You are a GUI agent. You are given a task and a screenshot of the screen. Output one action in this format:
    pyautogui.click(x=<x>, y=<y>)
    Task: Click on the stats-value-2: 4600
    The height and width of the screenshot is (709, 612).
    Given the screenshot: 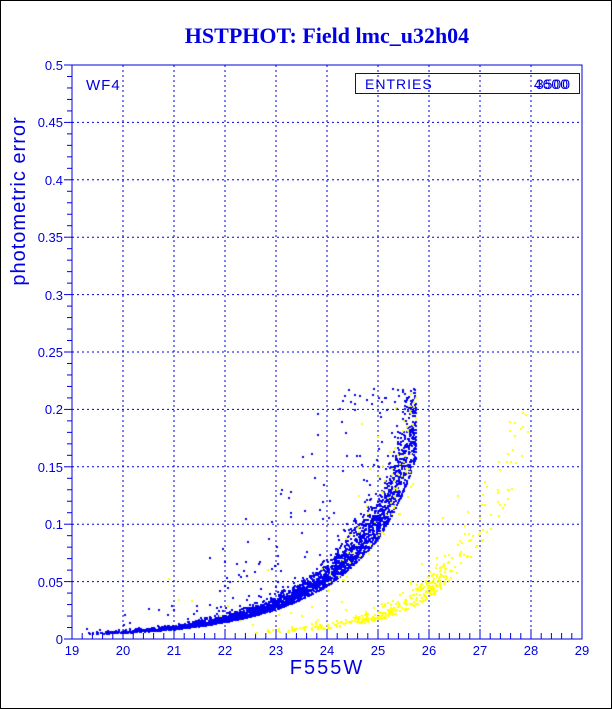 What is the action you would take?
    pyautogui.click(x=551, y=84)
    